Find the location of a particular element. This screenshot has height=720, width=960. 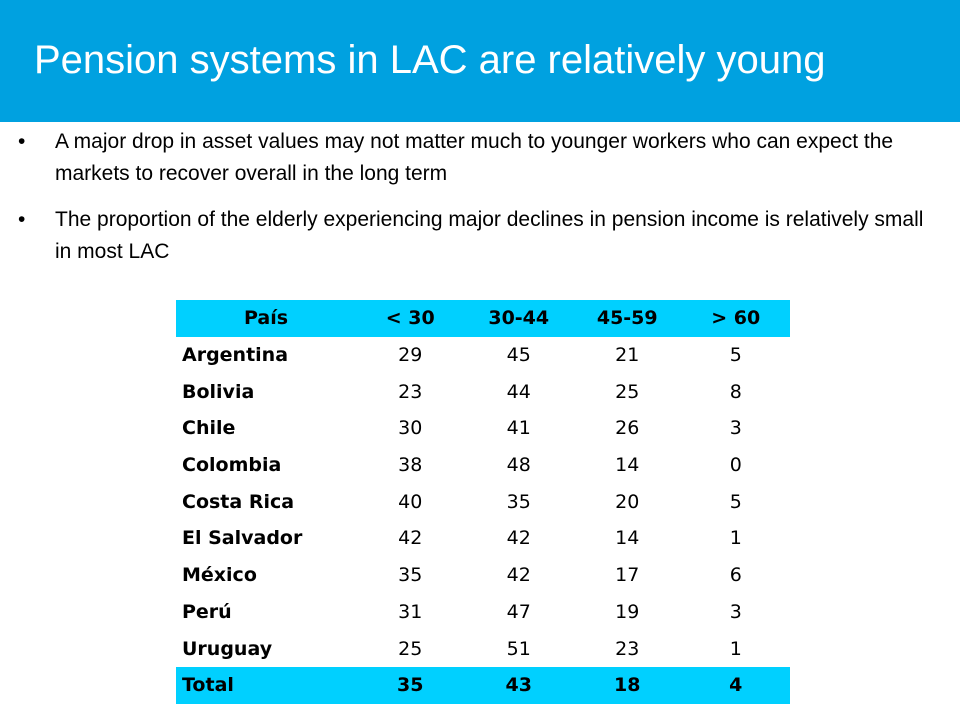

value-cell: 21 is located at coordinates (627, 355).